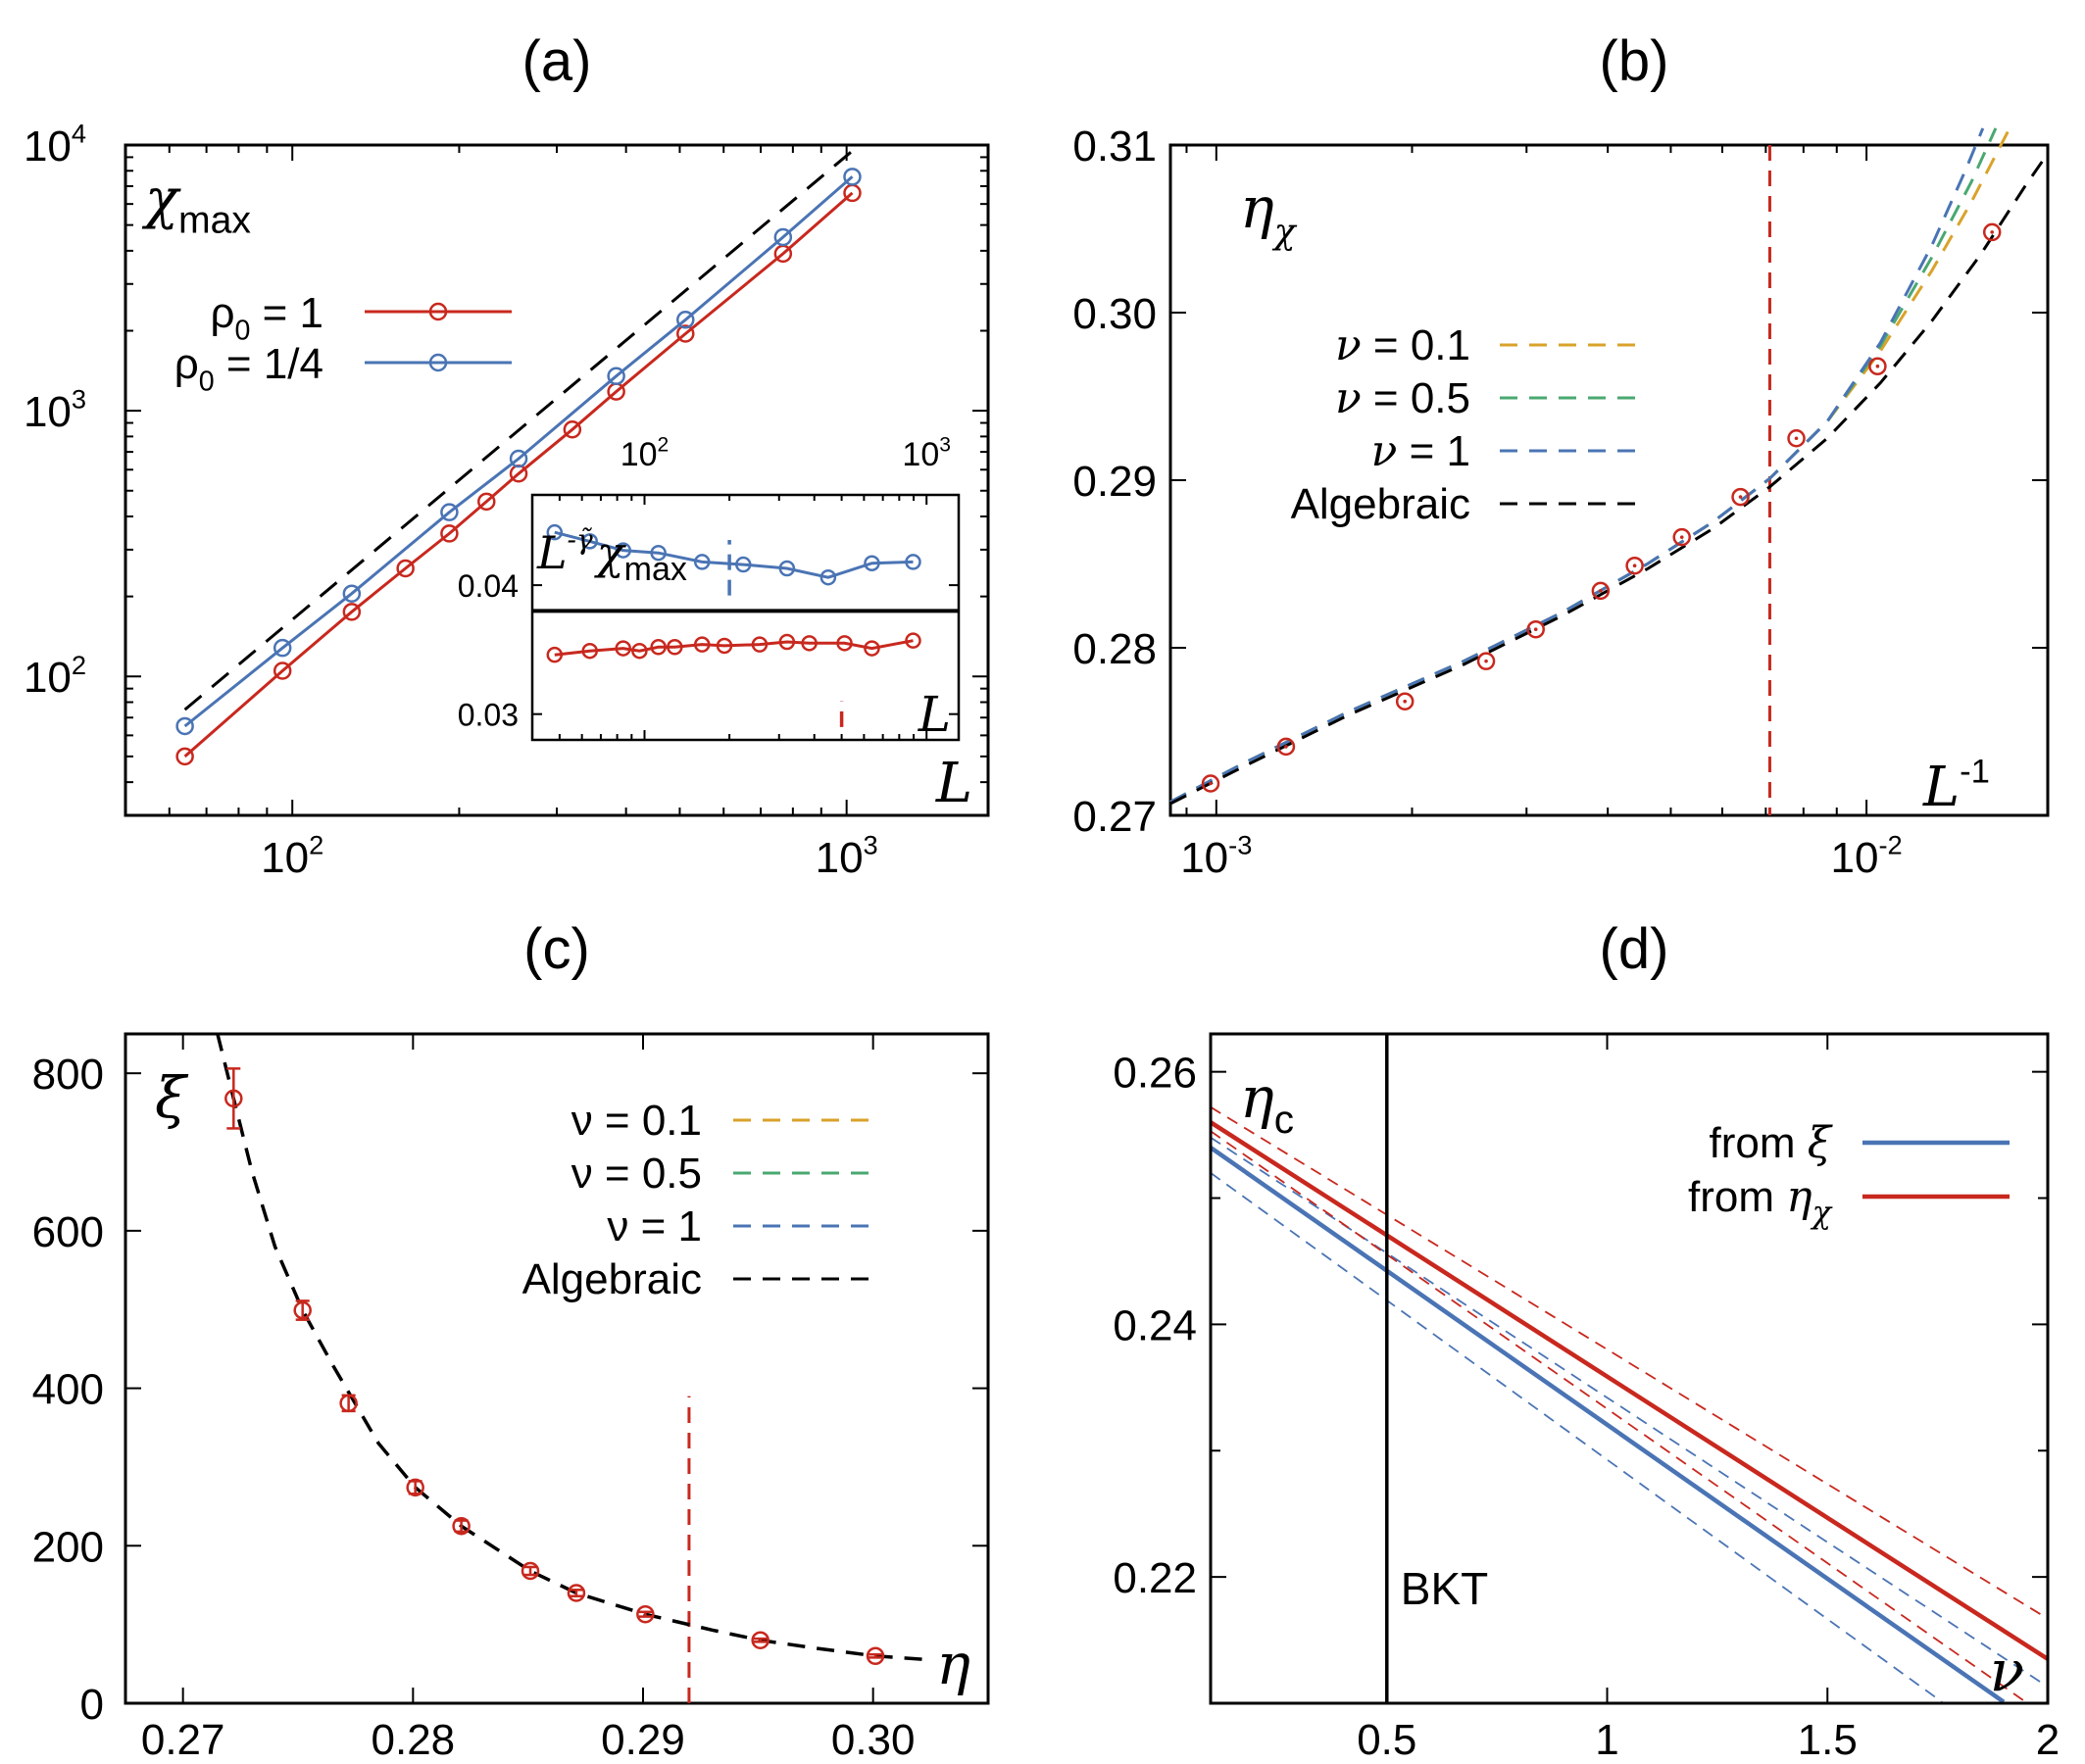  What do you see at coordinates (1114, 649) in the screenshot?
I see `y-tick-label: 0.28` at bounding box center [1114, 649].